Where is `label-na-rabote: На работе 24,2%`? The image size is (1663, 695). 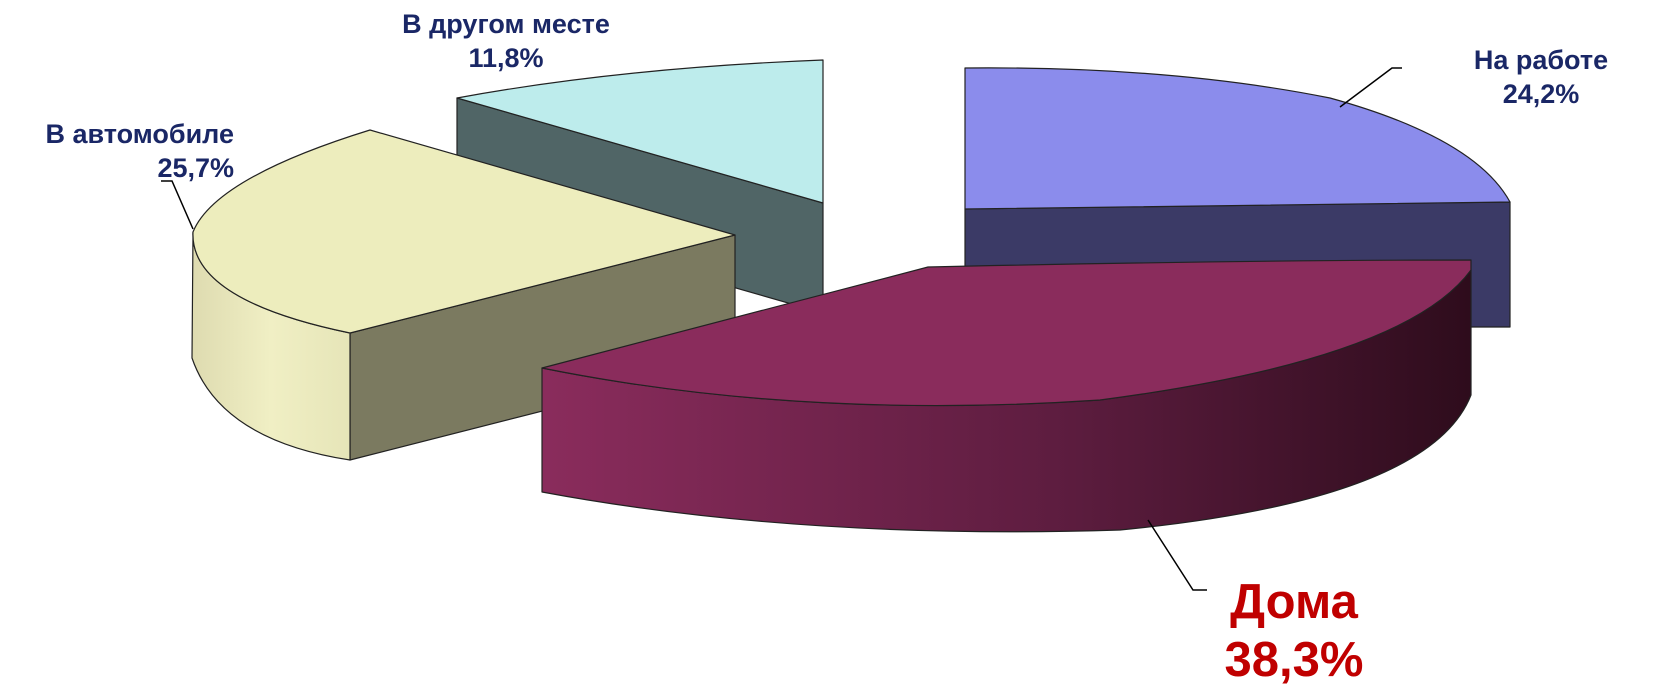 label-na-rabote: На работе 24,2% is located at coordinates (1541, 78).